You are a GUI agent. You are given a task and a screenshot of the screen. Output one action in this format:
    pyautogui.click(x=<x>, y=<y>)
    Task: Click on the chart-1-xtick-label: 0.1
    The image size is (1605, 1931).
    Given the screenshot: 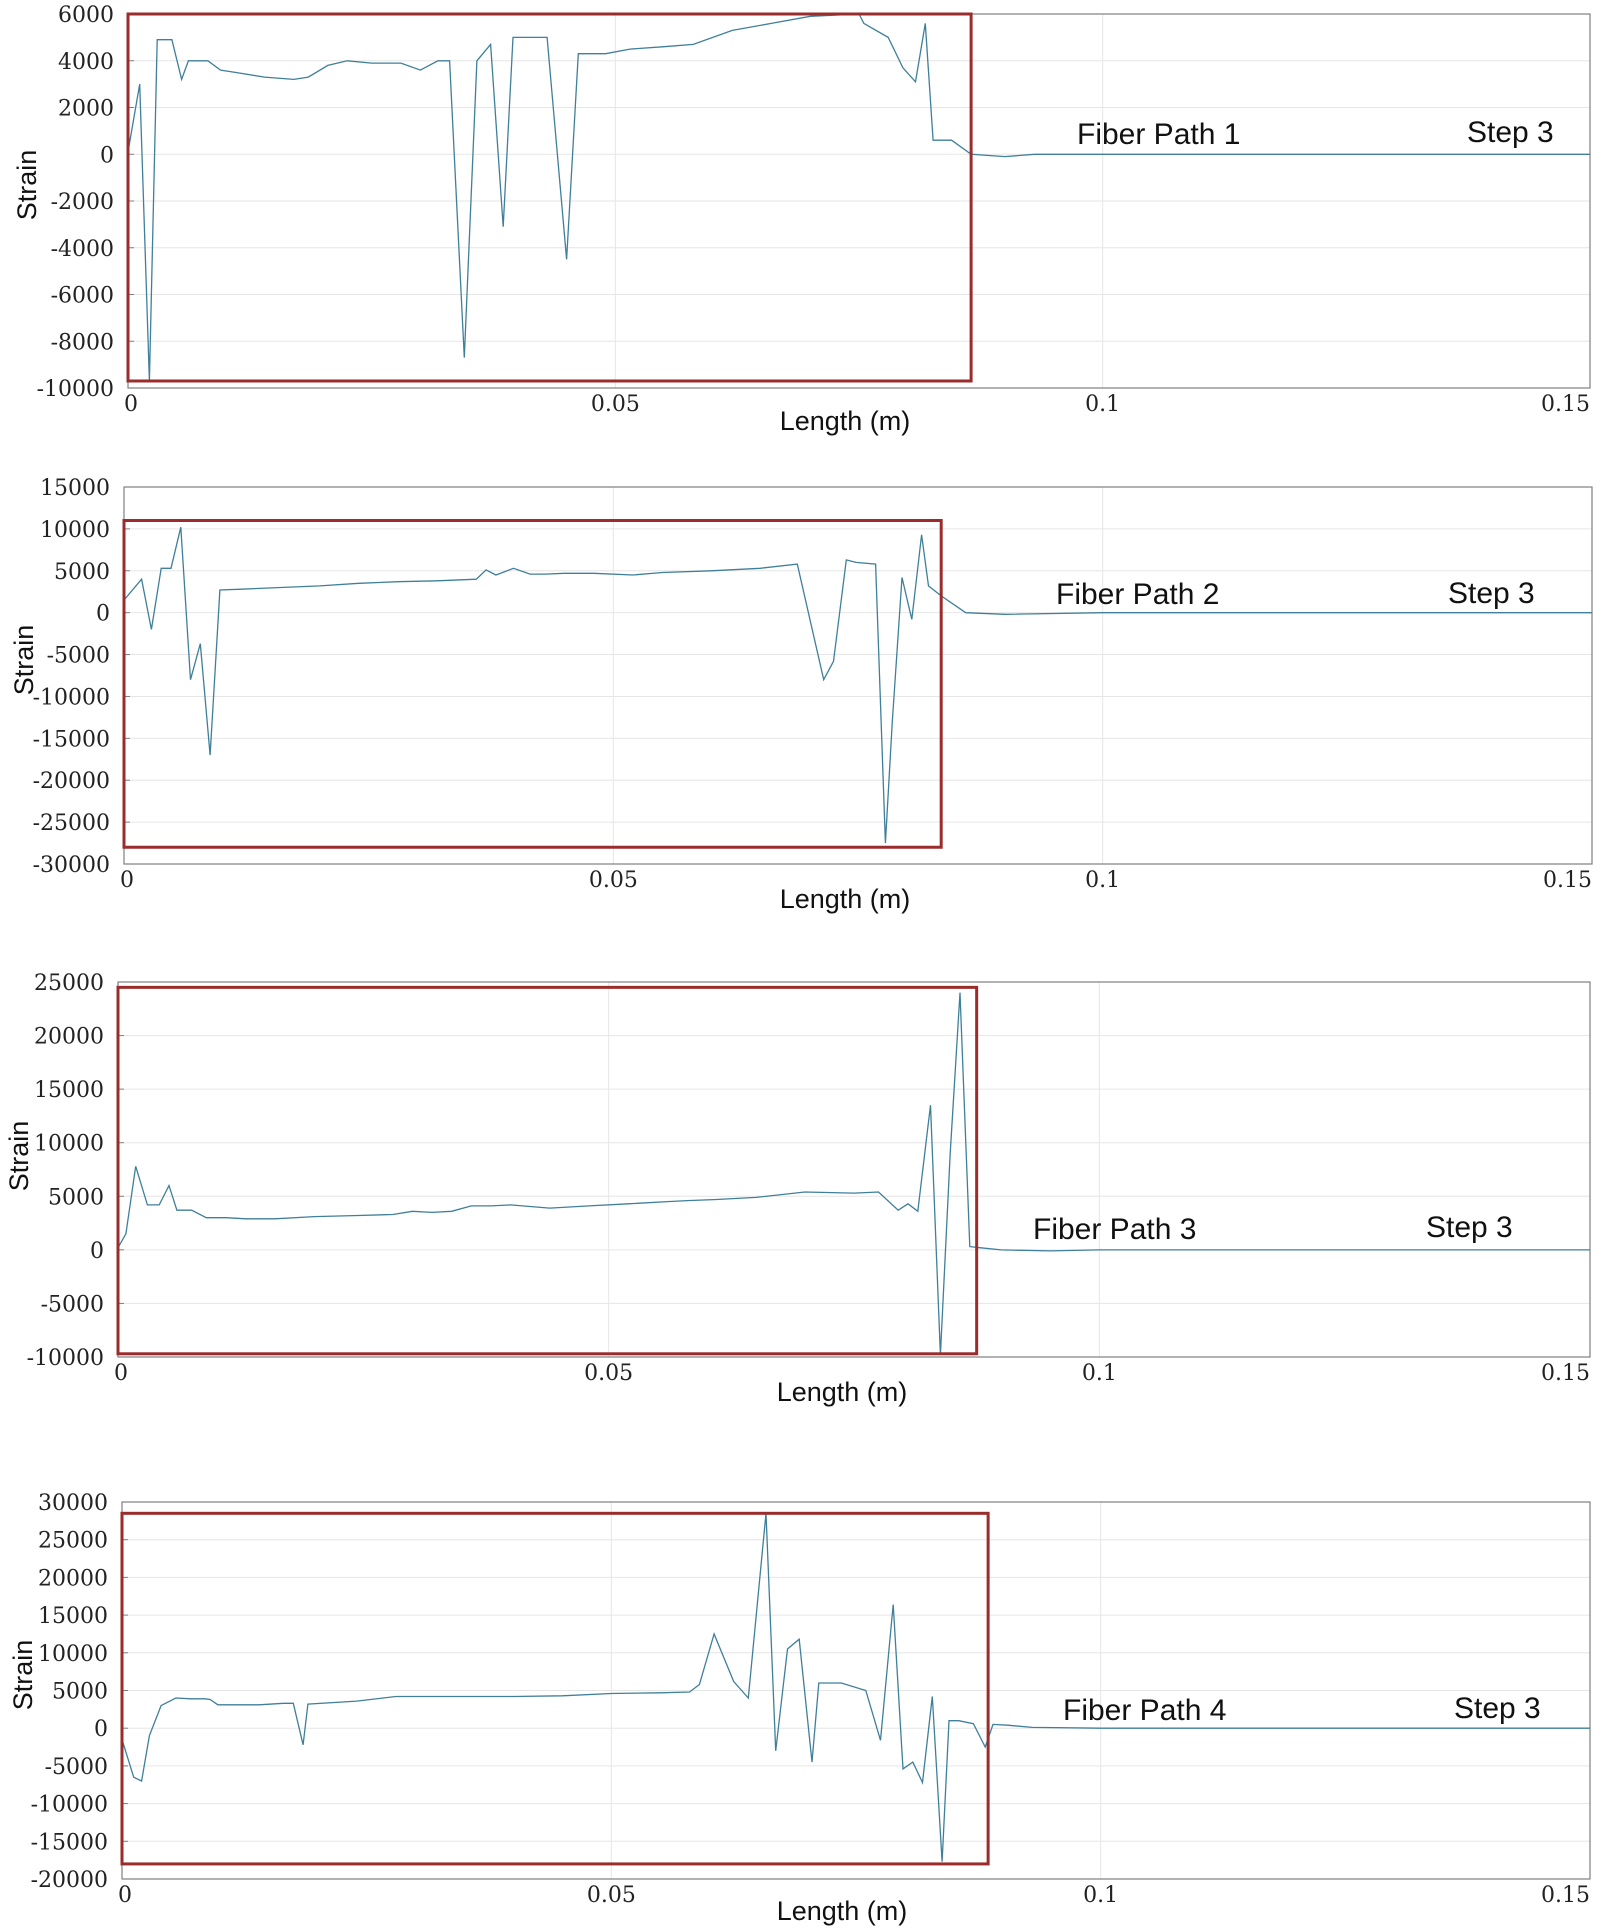 What is the action you would take?
    pyautogui.click(x=1102, y=404)
    